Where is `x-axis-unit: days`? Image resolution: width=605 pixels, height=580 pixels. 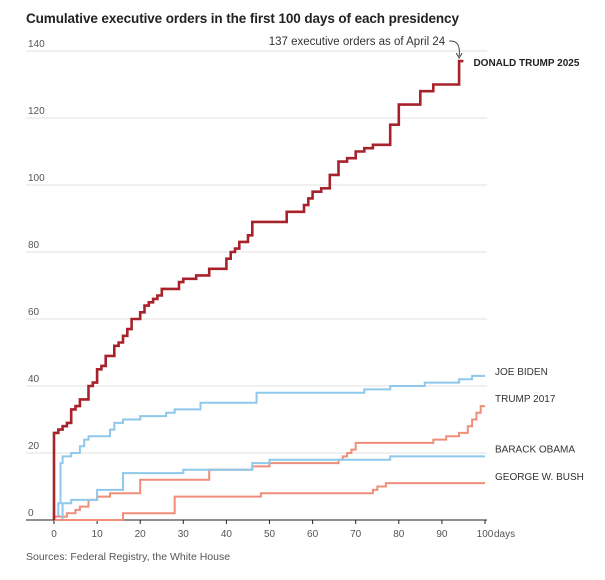
x-axis-unit: days is located at coordinates (504, 534).